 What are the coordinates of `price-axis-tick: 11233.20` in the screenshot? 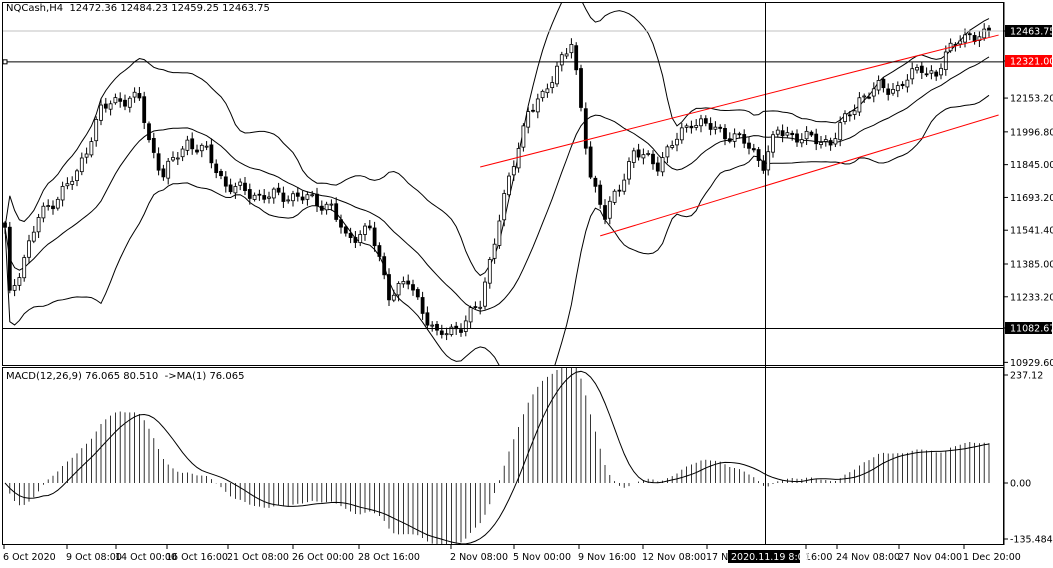 It's located at (1028, 297).